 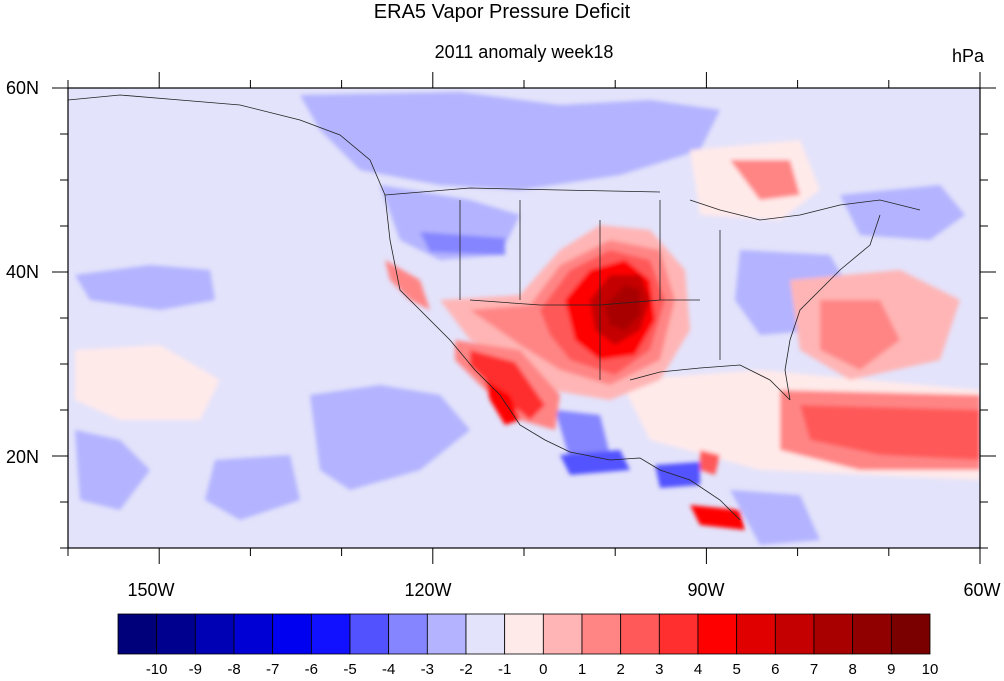 I want to click on colorbar-label: -7, so click(x=272, y=669).